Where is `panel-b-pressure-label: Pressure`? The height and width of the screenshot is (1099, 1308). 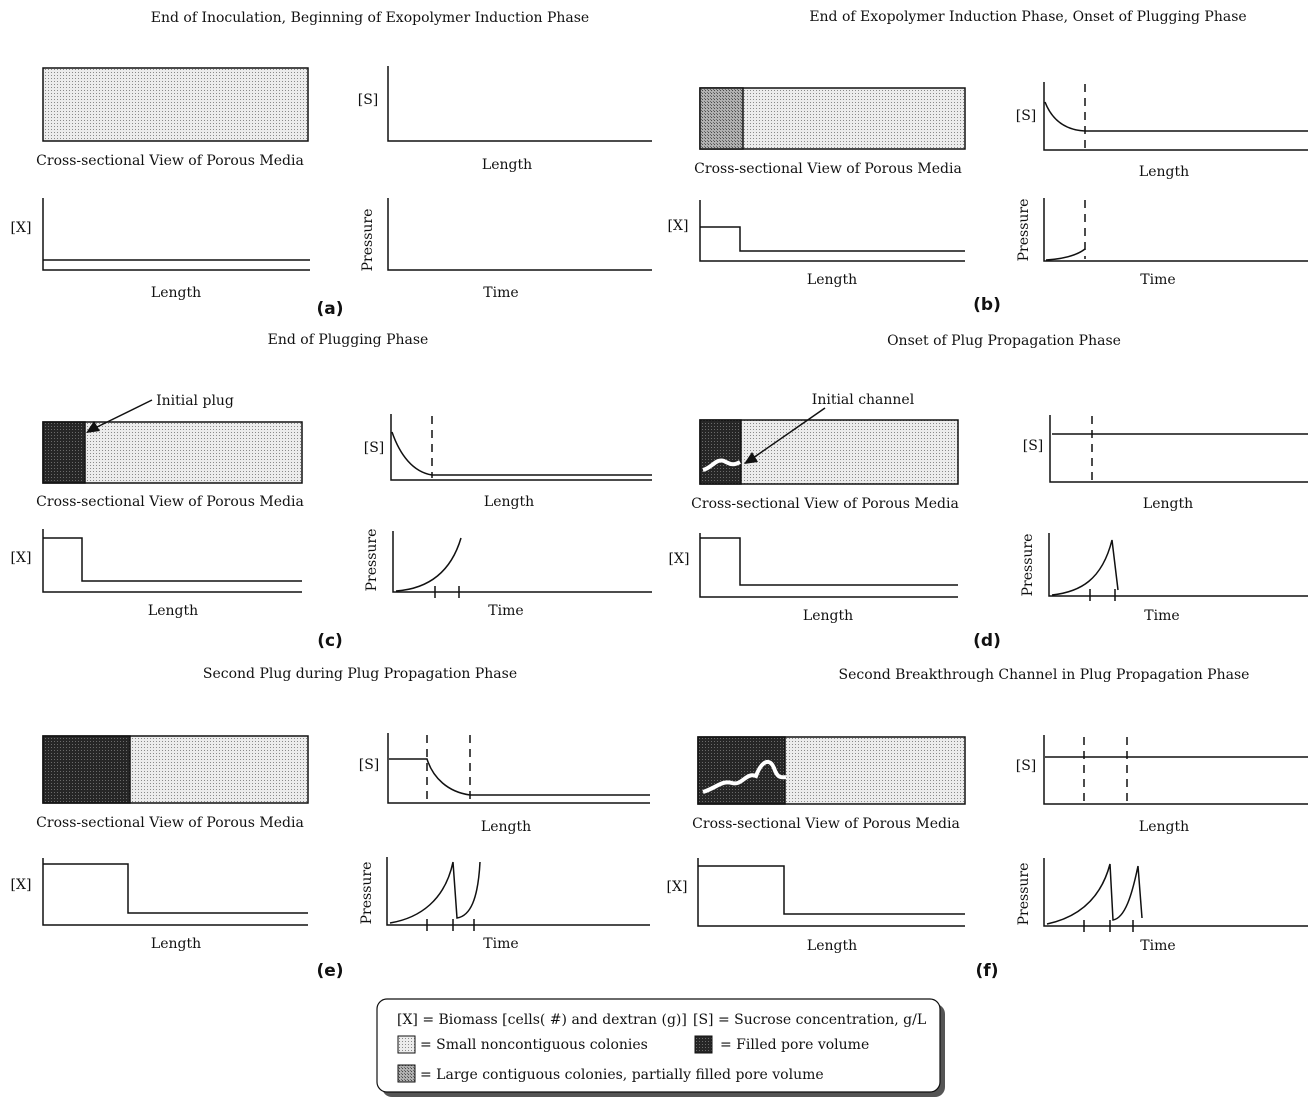
panel-b-pressure-label: Pressure is located at coordinates (1024, 230).